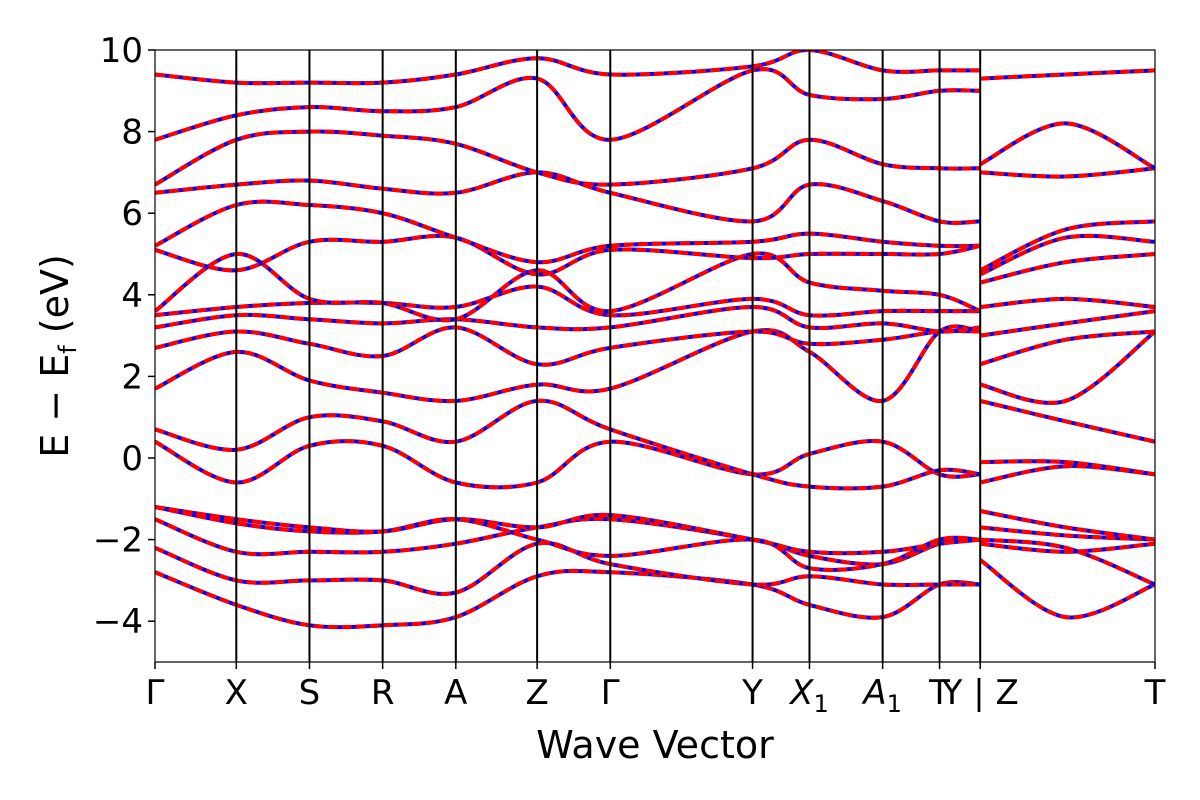  I want to click on band-18-red, so click(568, 319).